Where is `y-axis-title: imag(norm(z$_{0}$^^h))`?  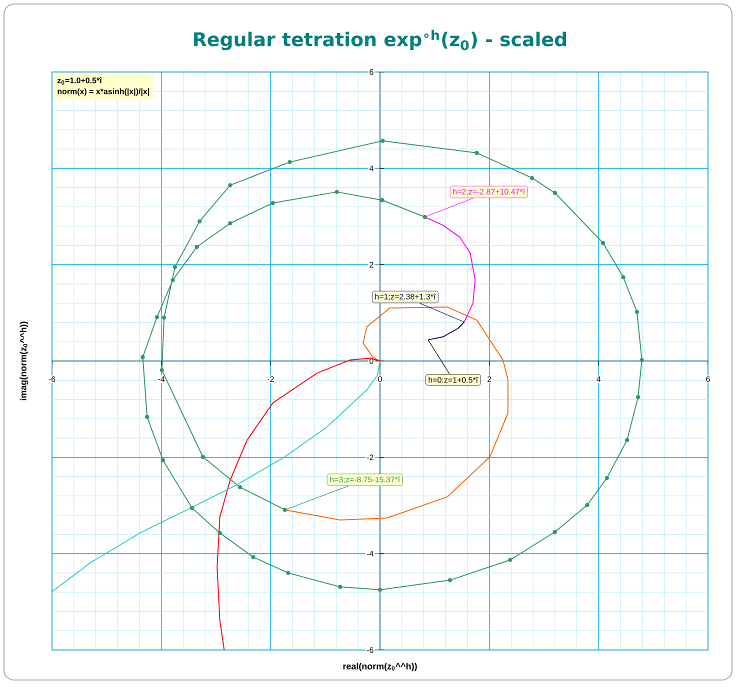
y-axis-title: imag(norm(z$_{0}$^^h)) is located at coordinates (24, 361).